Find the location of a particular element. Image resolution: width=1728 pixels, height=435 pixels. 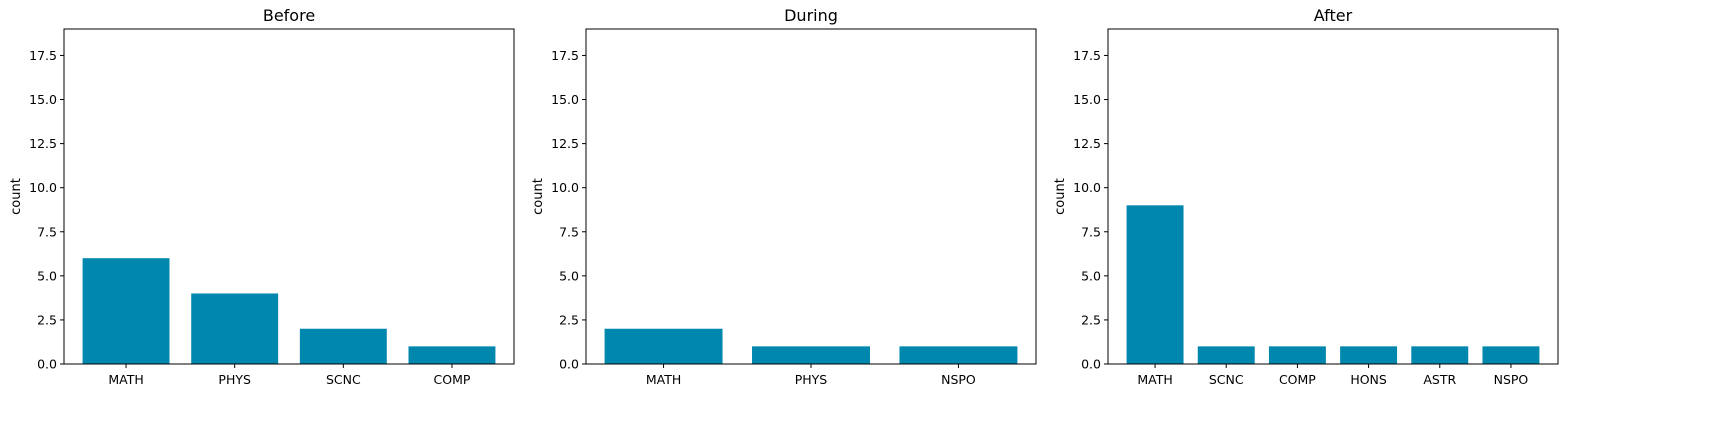

bar-hons is located at coordinates (1369, 355).